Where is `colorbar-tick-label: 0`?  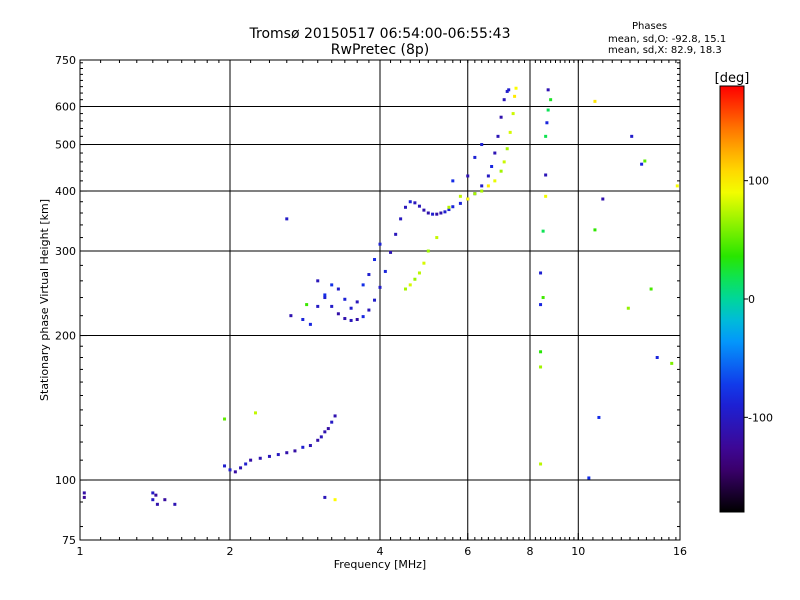
colorbar-tick-label: 0 is located at coordinates (751, 299).